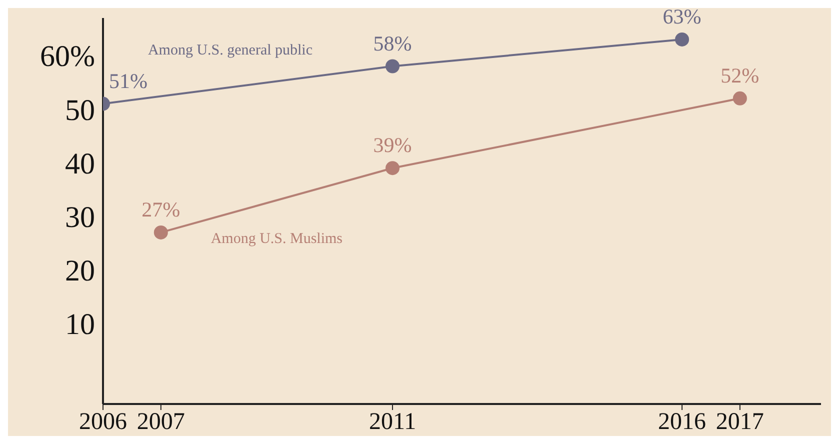  Describe the element at coordinates (80, 271) in the screenshot. I see `y-tick-label: 20` at that location.